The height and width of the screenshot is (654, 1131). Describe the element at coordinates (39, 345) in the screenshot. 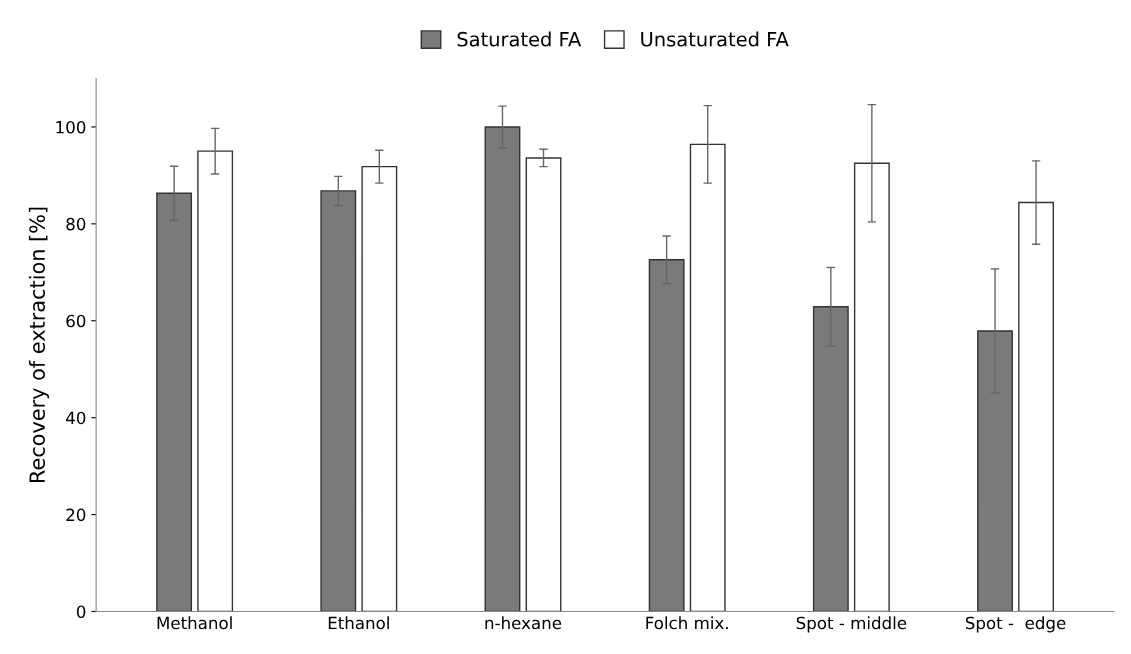

I see `y-axis-title: Recovery of extraction [%]` at that location.